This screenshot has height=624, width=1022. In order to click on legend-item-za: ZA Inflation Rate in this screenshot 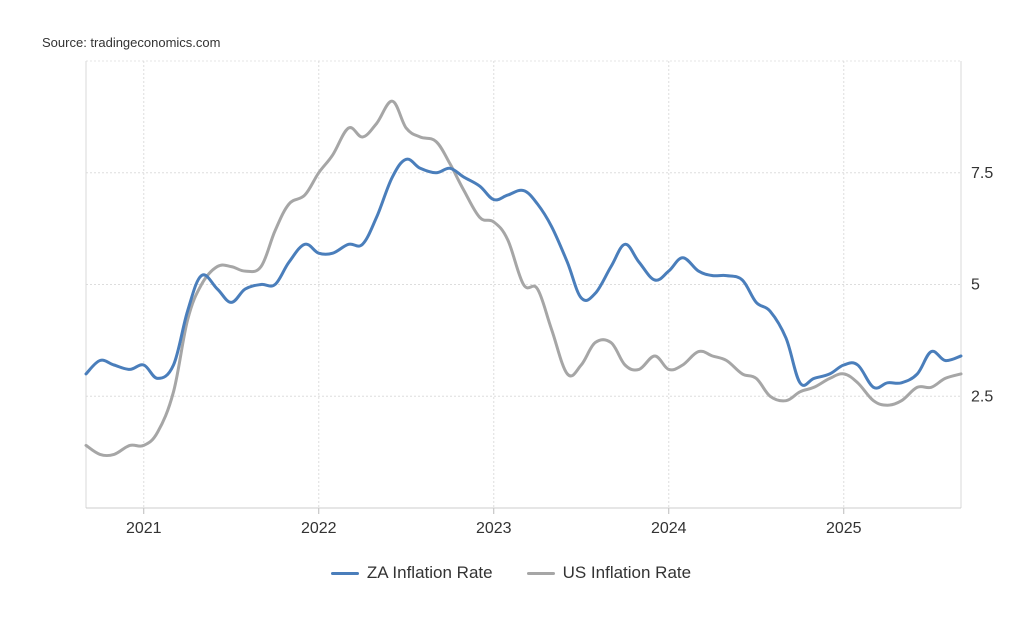, I will do `click(411, 573)`.